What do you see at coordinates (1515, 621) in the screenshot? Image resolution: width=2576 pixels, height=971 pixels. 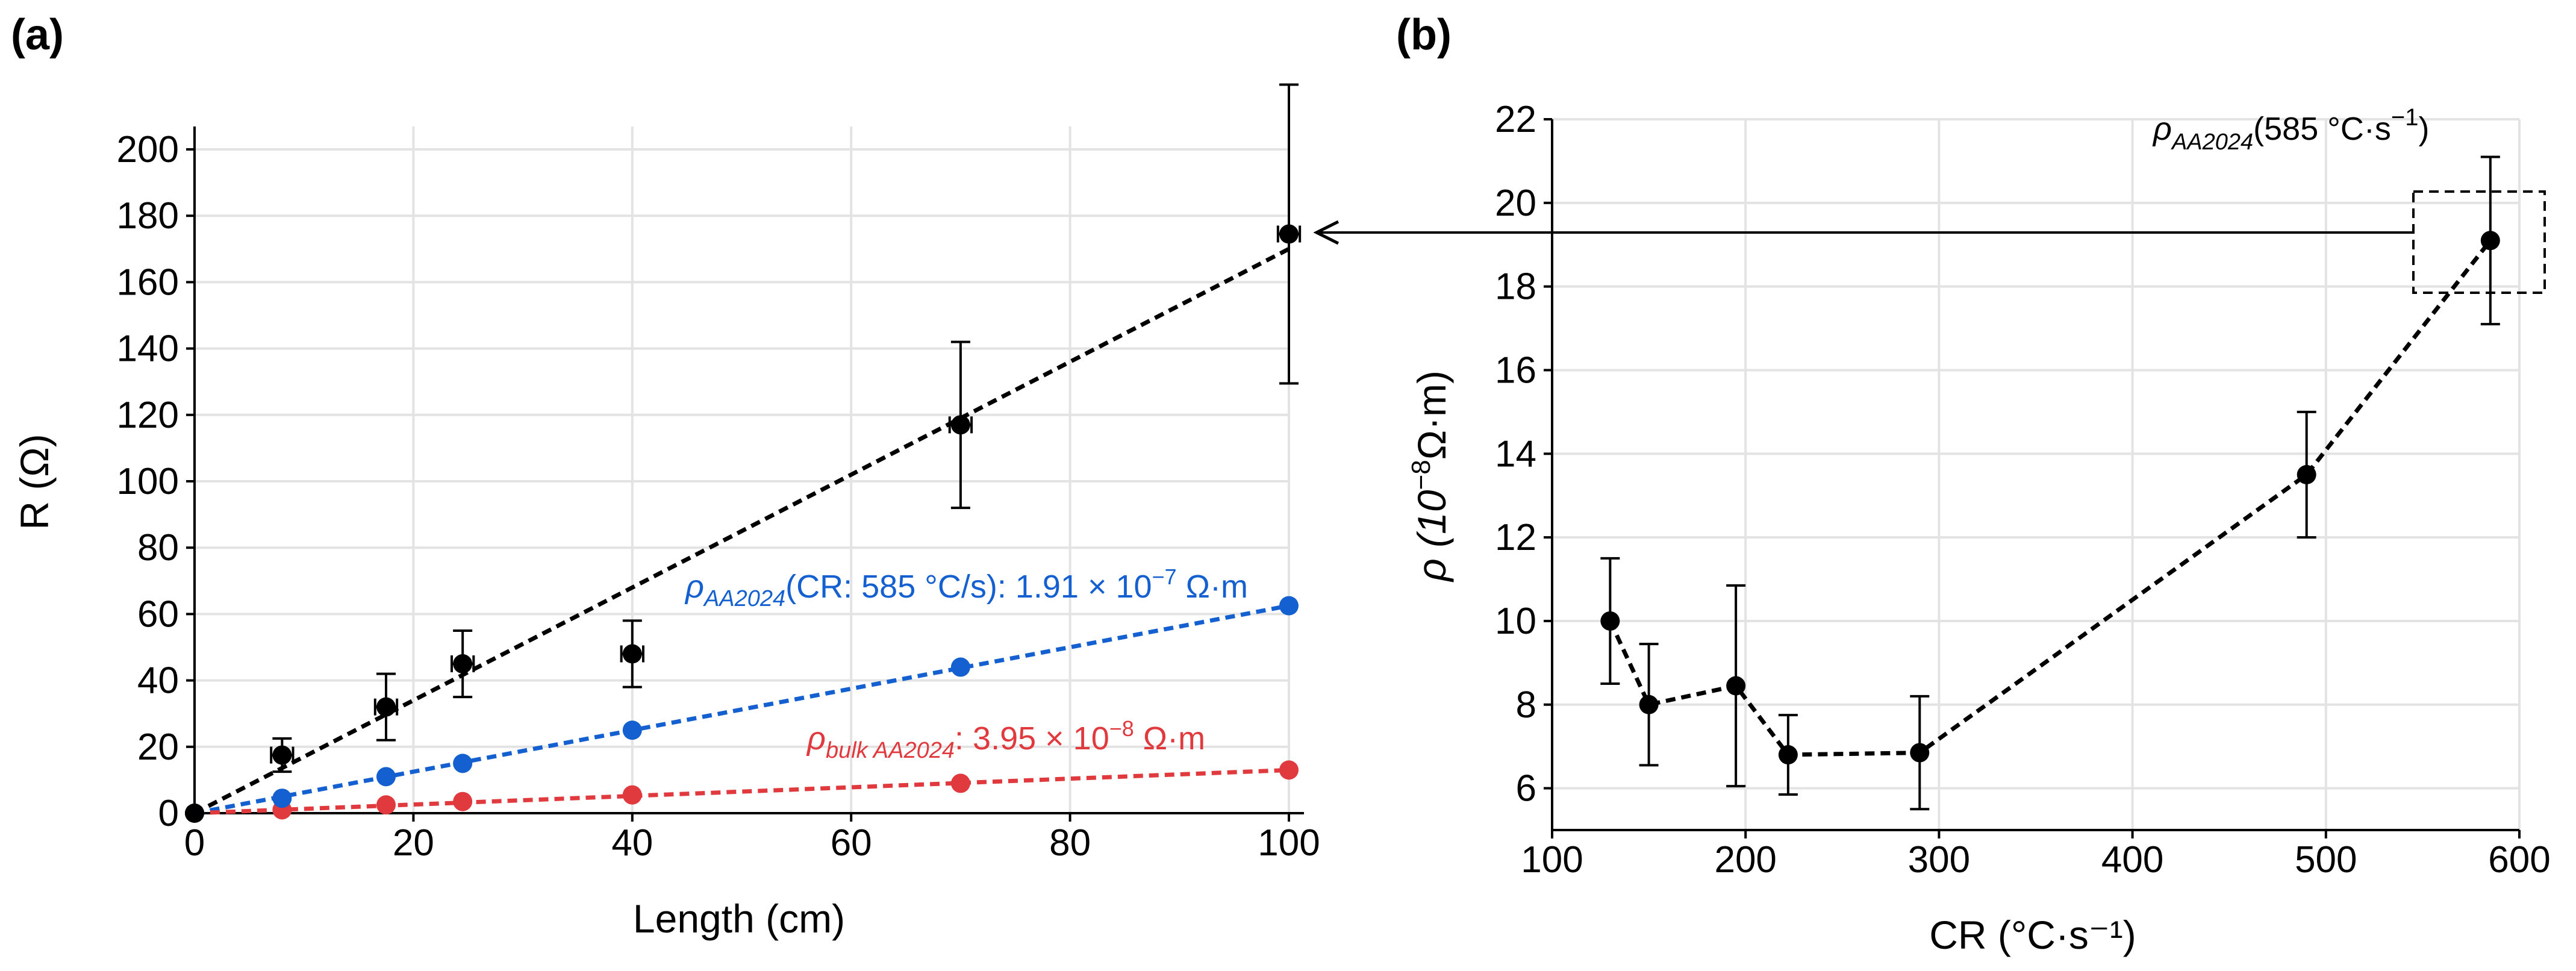 I see `b-ytick-label: 10` at bounding box center [1515, 621].